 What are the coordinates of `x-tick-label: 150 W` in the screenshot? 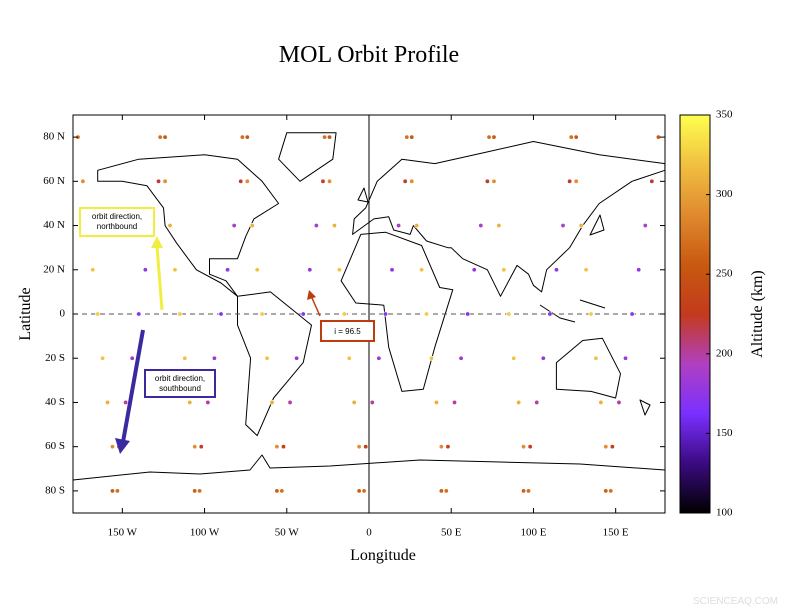 It's located at (123, 533).